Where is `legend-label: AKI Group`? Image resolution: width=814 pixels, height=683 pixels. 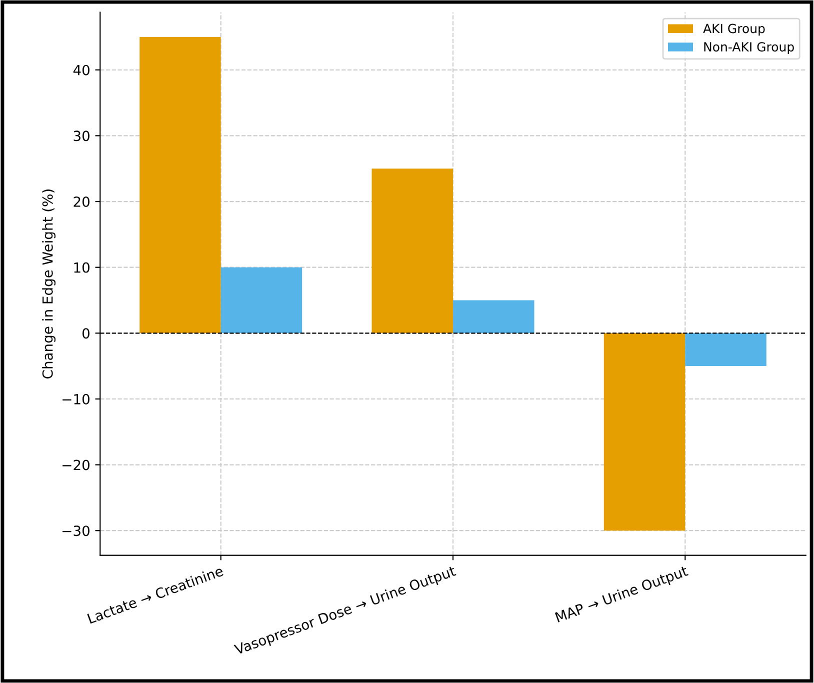
legend-label: AKI Group is located at coordinates (734, 30).